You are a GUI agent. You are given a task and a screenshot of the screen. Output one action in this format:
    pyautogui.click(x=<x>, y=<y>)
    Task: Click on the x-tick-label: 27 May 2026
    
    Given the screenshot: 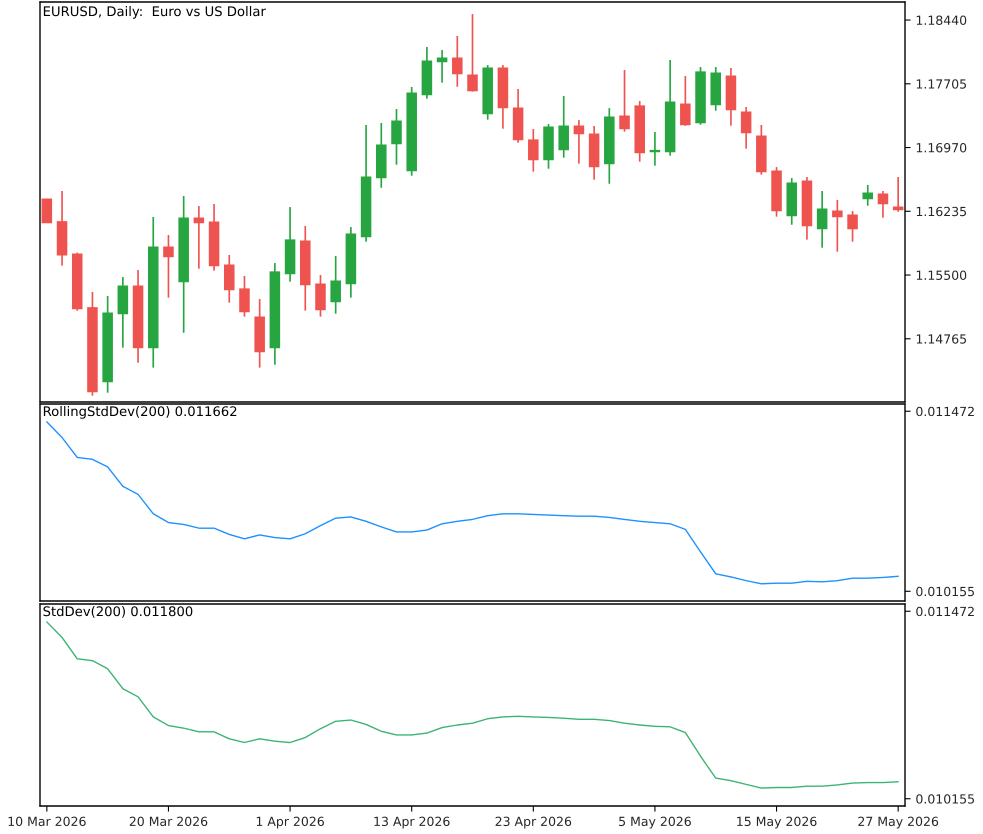 What is the action you would take?
    pyautogui.click(x=898, y=822)
    